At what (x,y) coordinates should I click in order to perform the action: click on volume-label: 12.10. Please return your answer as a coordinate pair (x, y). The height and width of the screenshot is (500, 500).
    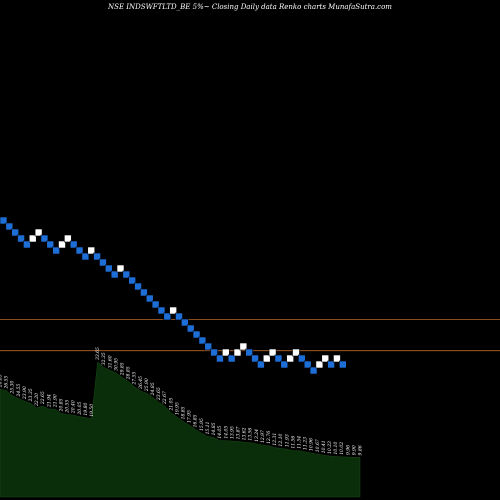
    Looking at the image, I should click on (281, 439).